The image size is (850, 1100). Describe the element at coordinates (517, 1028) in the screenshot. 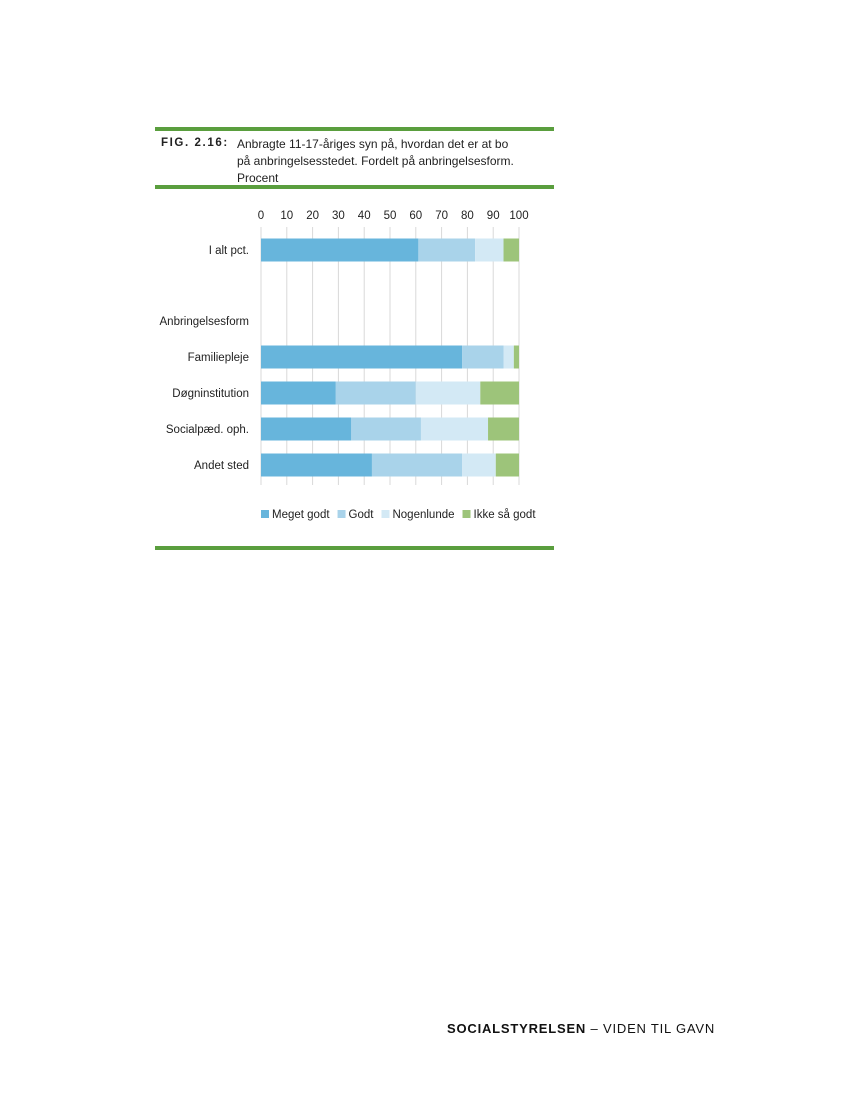

I see `footer-brand: SOCIALSTYRELSEN` at that location.